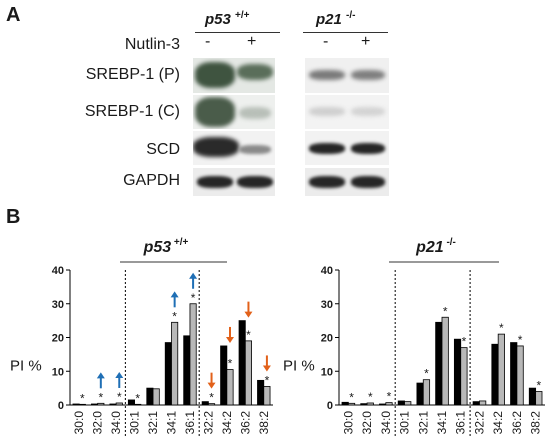 This screenshot has height=445, width=550. What do you see at coordinates (242, 15) in the screenshot?
I see `genotype-sup: +/+` at bounding box center [242, 15].